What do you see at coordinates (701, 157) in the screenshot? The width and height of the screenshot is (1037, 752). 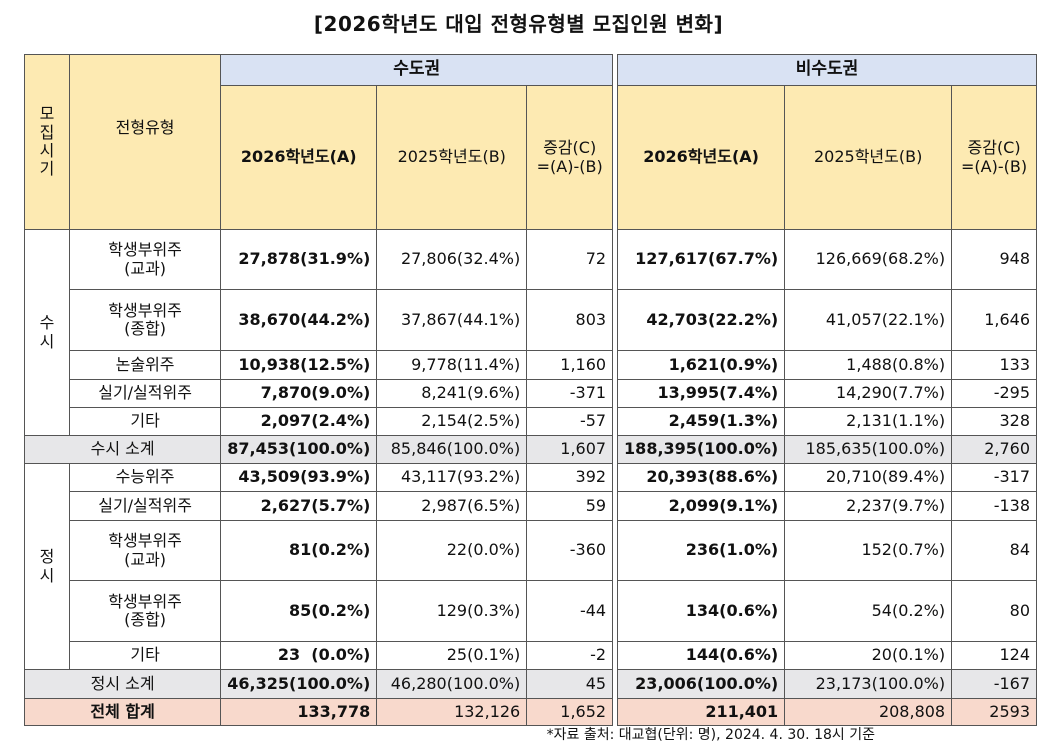 I see `nonmetro-col-a: 2026학년도(A)` at bounding box center [701, 157].